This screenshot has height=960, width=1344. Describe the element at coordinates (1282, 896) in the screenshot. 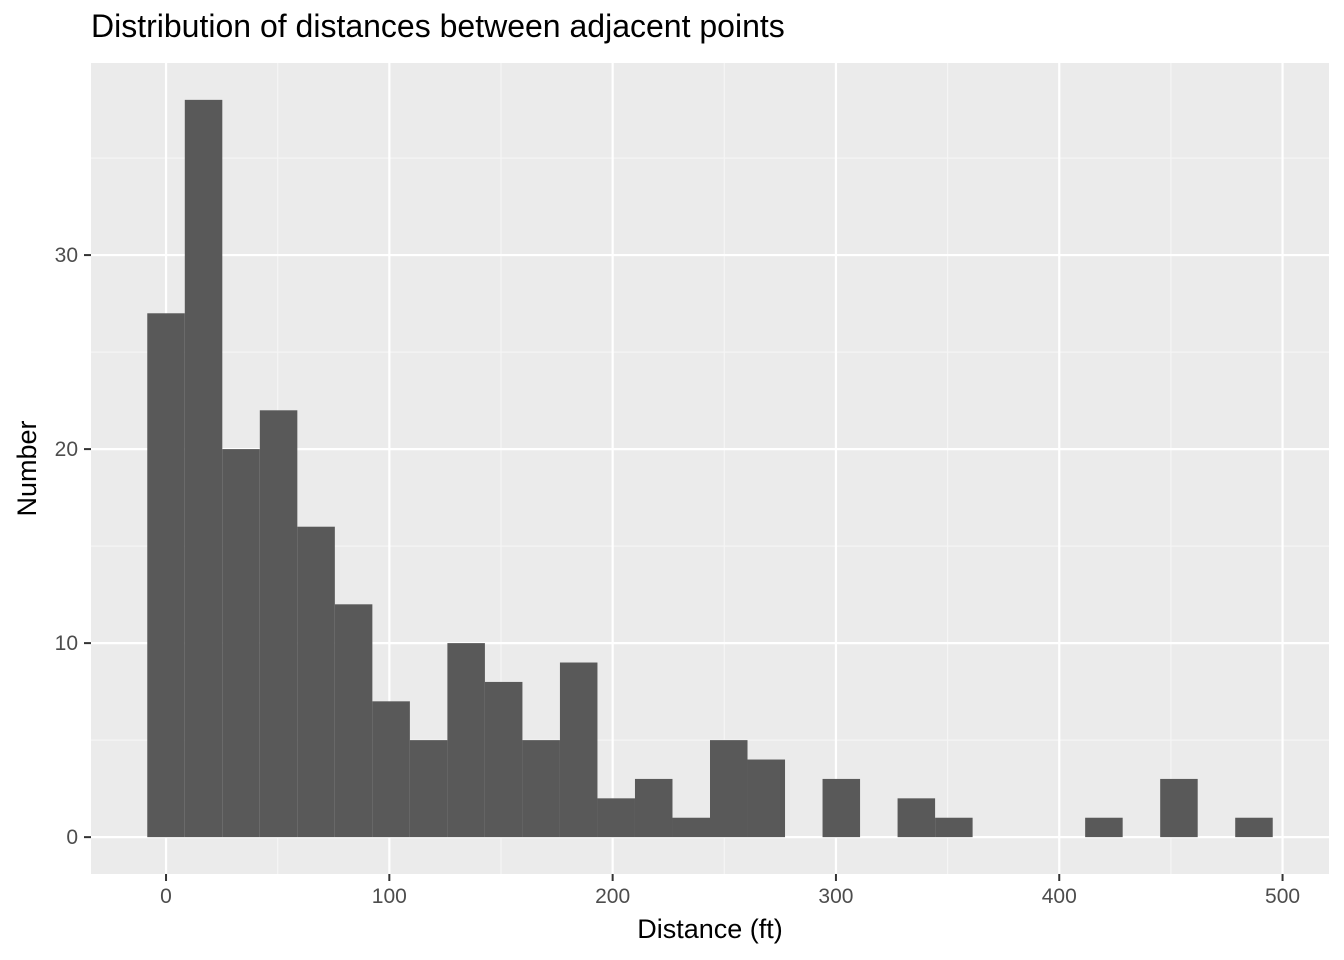

I see `x-tick-label: 500` at that location.